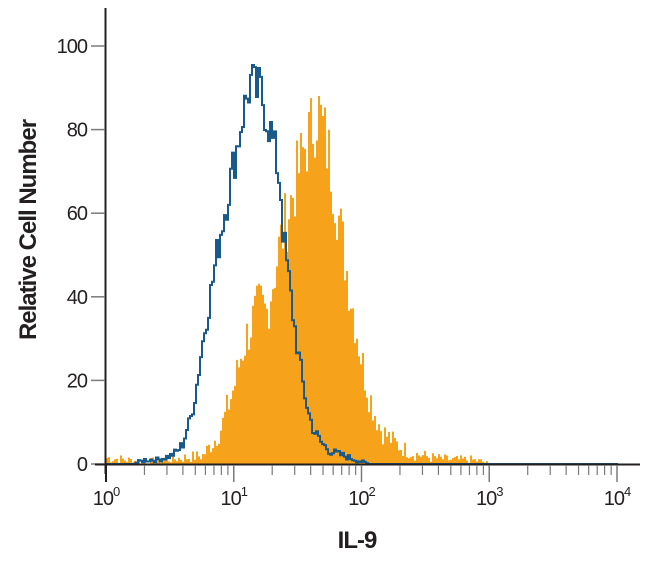 This screenshot has height=562, width=649. What do you see at coordinates (81, 256) in the screenshot?
I see `y-axis-ticks: 0 20 40 60 80 100` at bounding box center [81, 256].